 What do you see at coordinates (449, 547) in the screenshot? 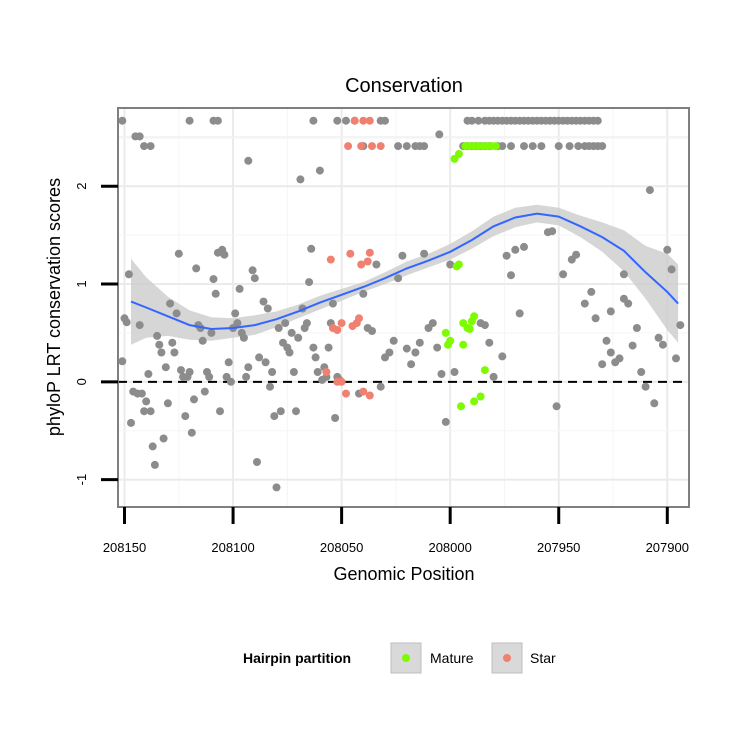
I see `x-tick-label: 208000` at bounding box center [449, 547].